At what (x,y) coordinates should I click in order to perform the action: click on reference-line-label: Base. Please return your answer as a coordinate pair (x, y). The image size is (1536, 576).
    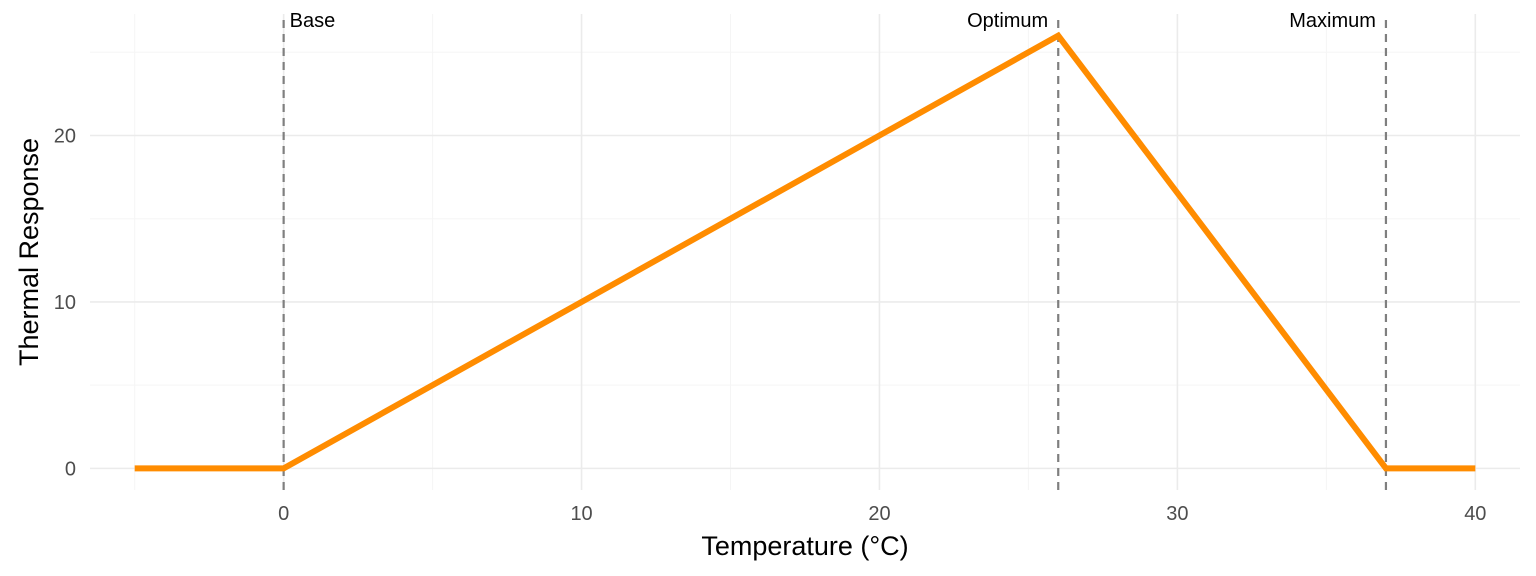
    Looking at the image, I should click on (313, 21).